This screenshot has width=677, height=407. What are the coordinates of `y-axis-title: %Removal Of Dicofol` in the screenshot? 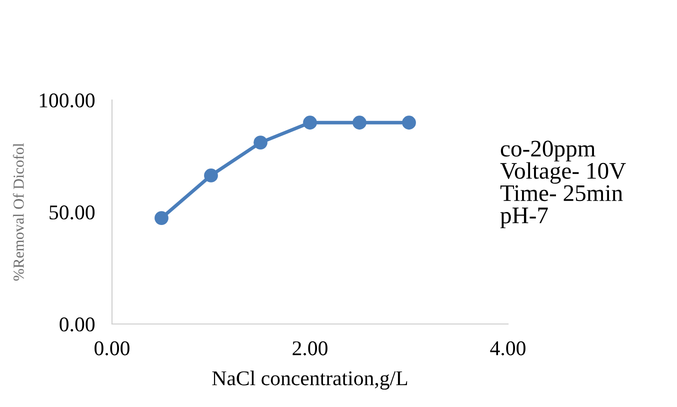 It's located at (18, 212).